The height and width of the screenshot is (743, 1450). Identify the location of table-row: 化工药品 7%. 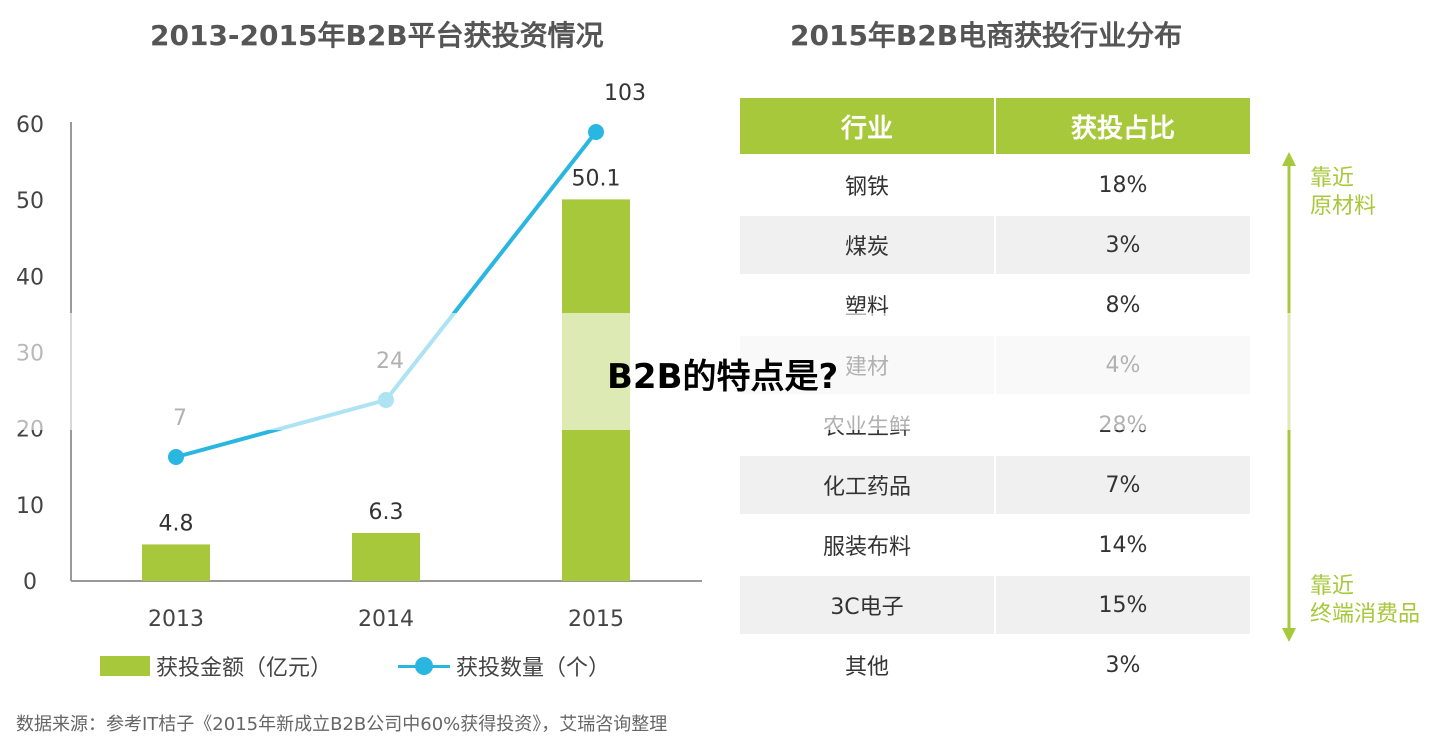
(995, 484).